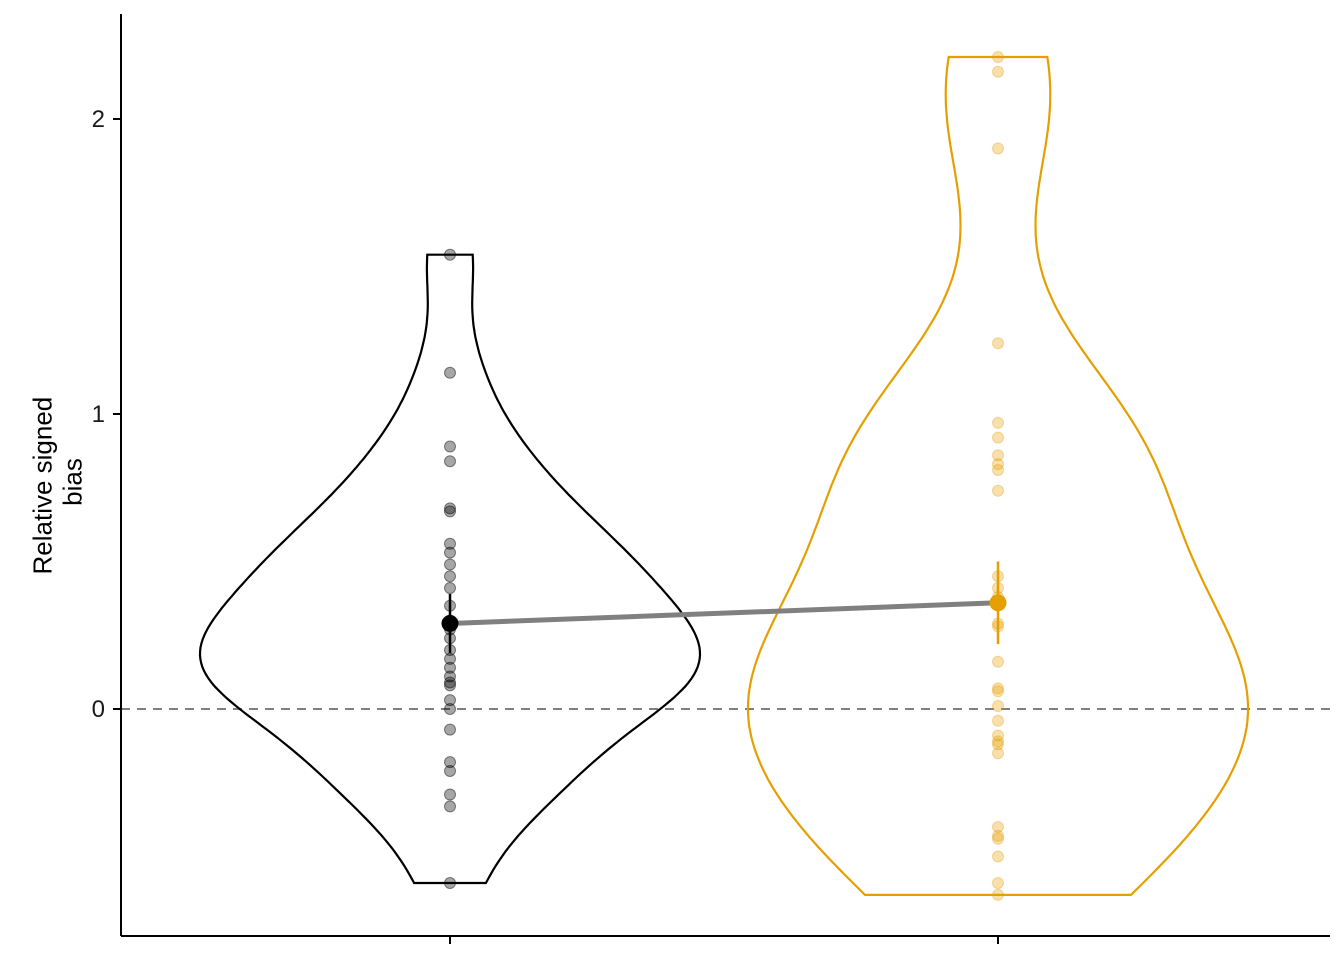 The image size is (1344, 960). I want to click on y-axis-title: Relative signed bias, so click(57, 481).